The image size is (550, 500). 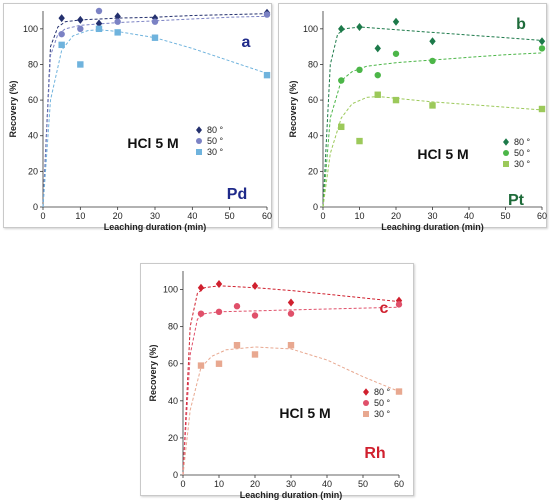 What do you see at coordinates (384, 308) in the screenshot?
I see `panel-letter: c` at bounding box center [384, 308].